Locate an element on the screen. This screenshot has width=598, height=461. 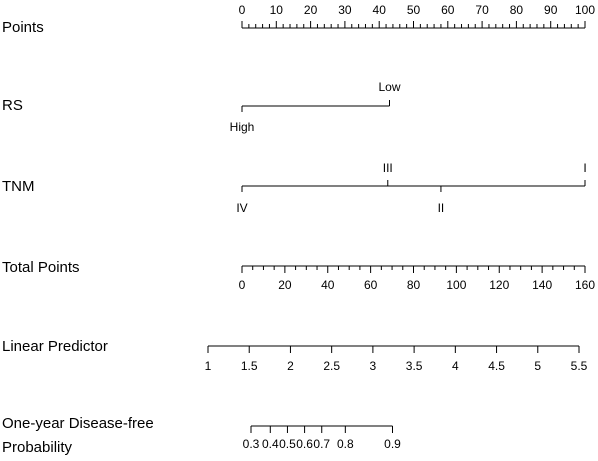
linear-predictor-tick-label: 3 is located at coordinates (373, 366).